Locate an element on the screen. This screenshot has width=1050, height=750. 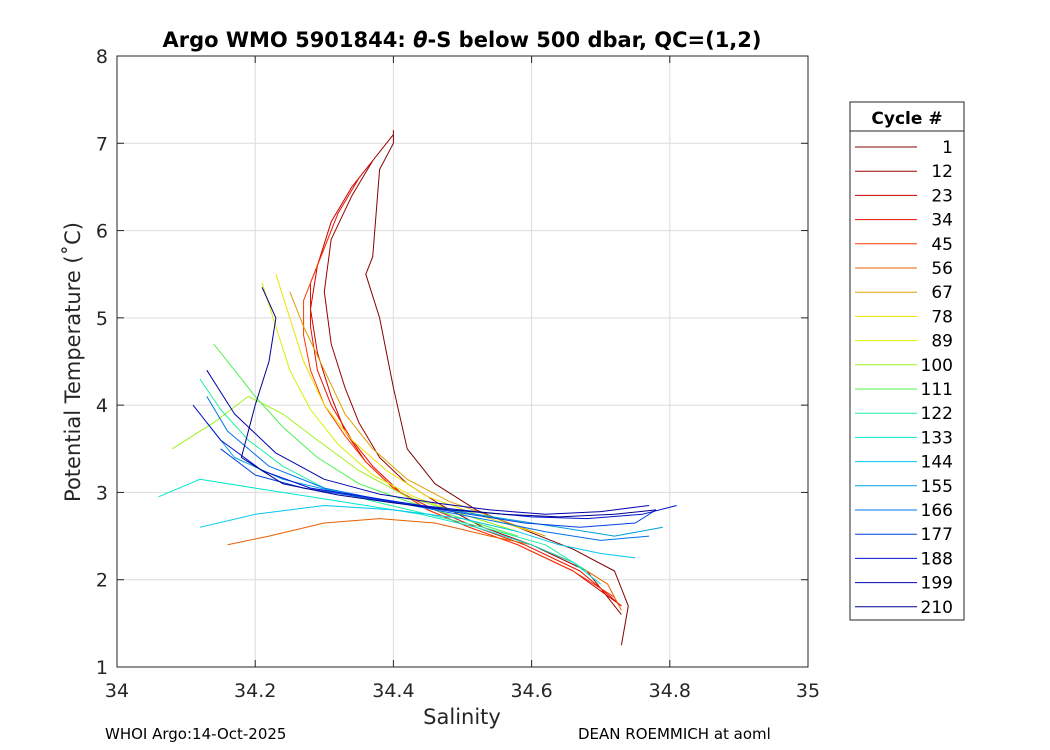
y-axis-label: Potential Temperature (˚C) is located at coordinates (73, 362).